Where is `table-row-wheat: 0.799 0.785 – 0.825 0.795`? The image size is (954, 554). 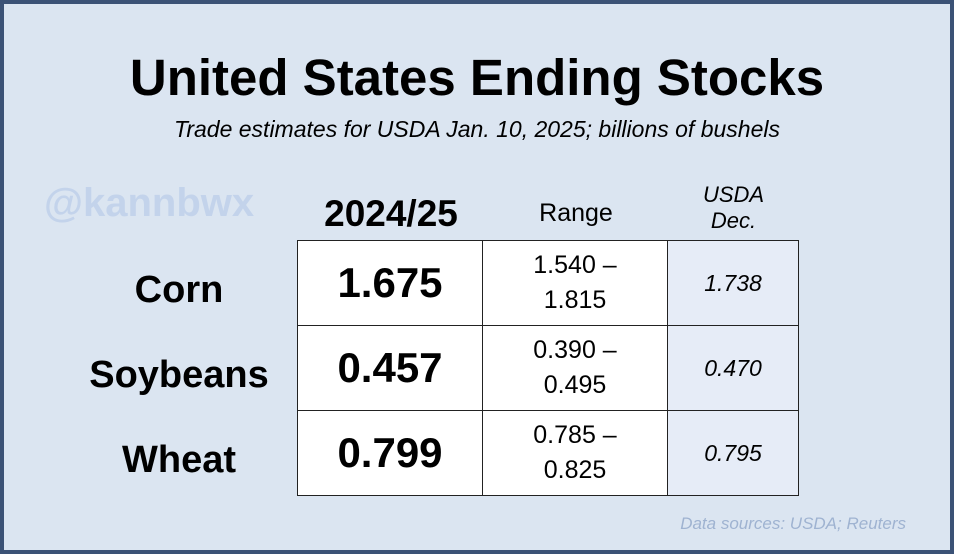 table-row-wheat: 0.799 0.785 – 0.825 0.795 is located at coordinates (548, 453).